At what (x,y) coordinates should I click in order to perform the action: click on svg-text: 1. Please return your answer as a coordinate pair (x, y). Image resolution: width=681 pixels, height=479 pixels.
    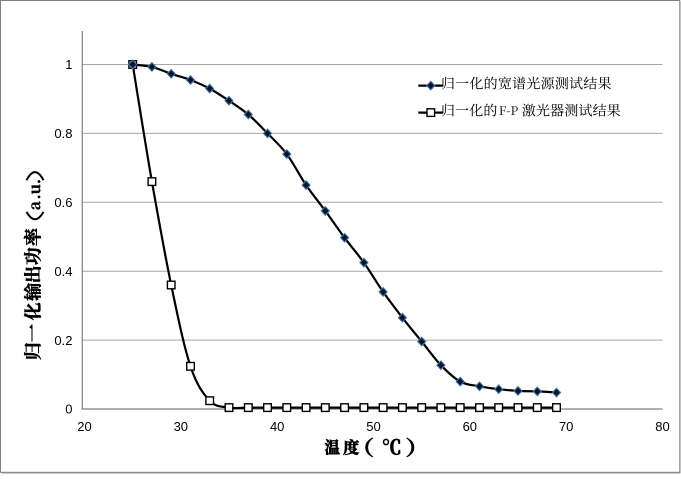
    Looking at the image, I should click on (68, 64).